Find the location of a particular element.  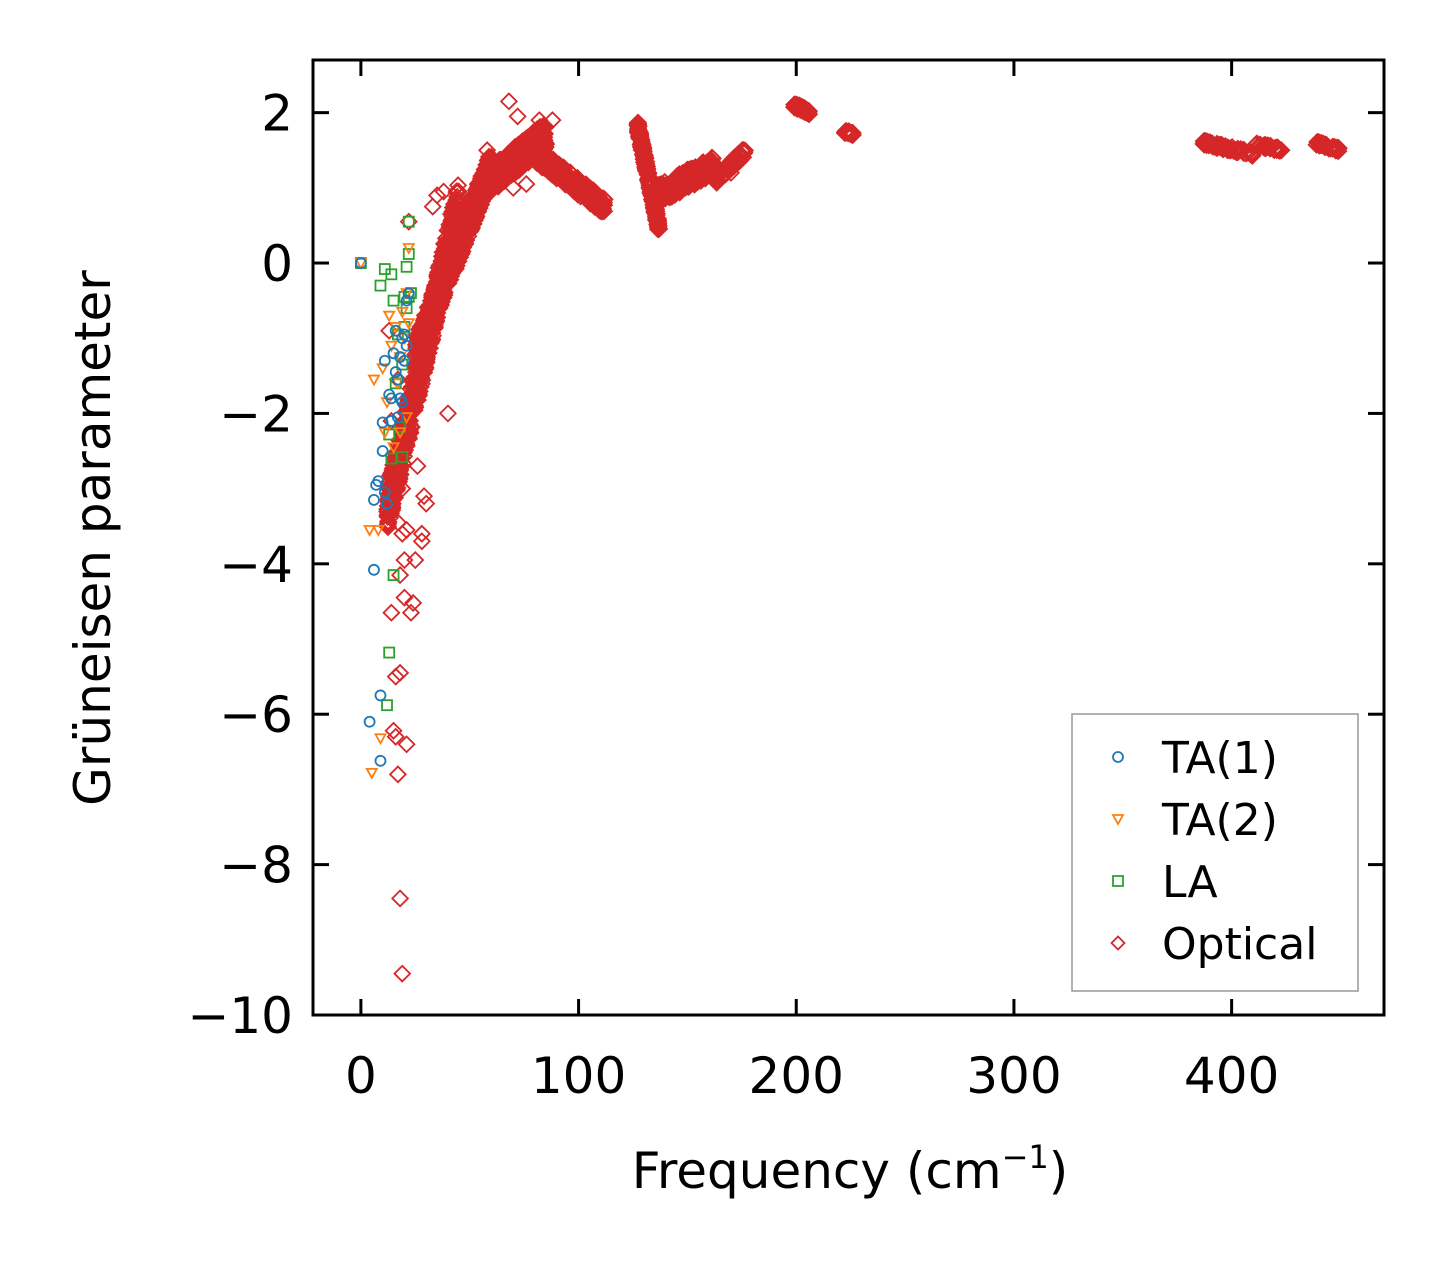

x-tick-label: 400 is located at coordinates (1231, 1076).